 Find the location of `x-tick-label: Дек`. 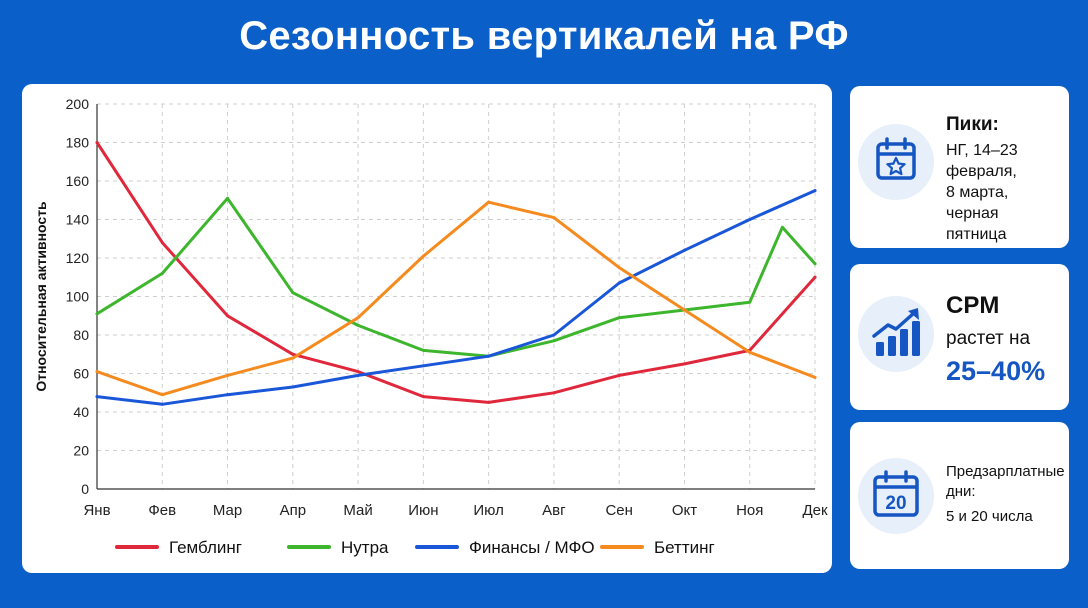

x-tick-label: Дек is located at coordinates (815, 510).